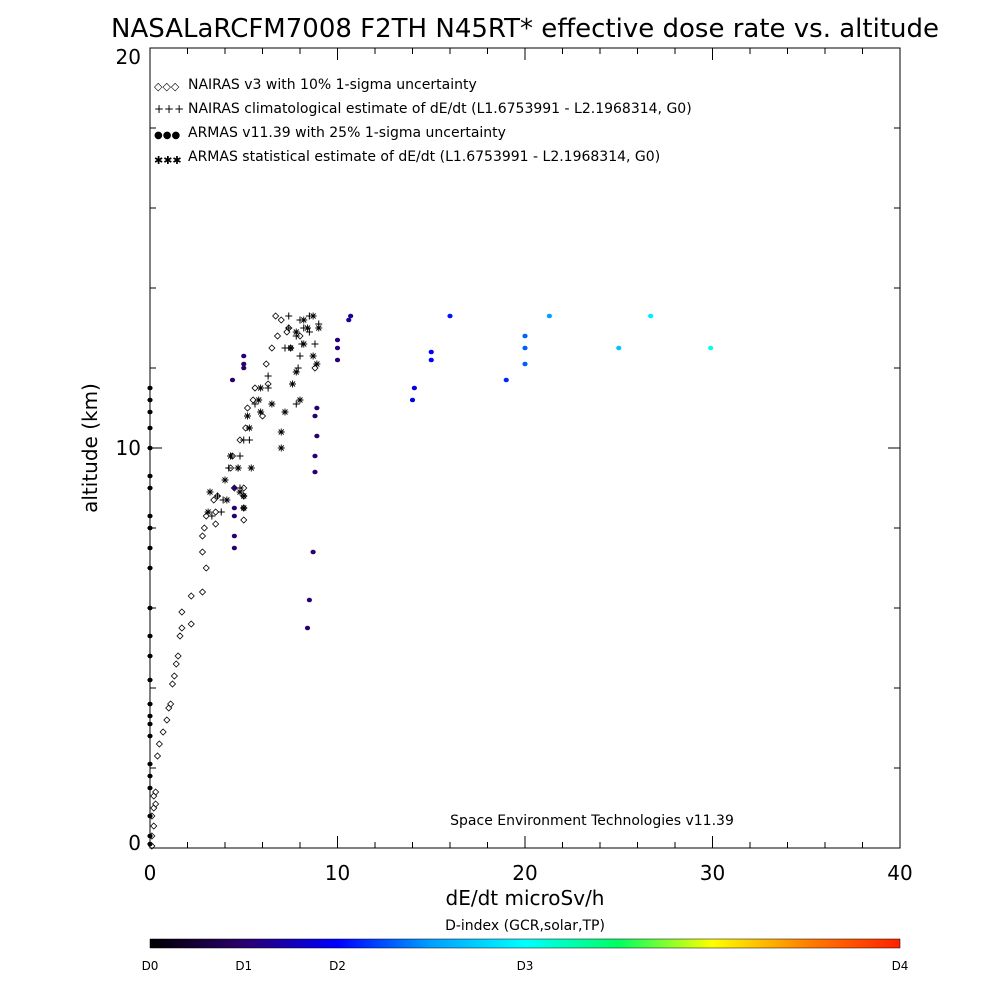  What do you see at coordinates (169, 109) in the screenshot?
I see `legend-marker-nairas-clim: +++` at bounding box center [169, 109].